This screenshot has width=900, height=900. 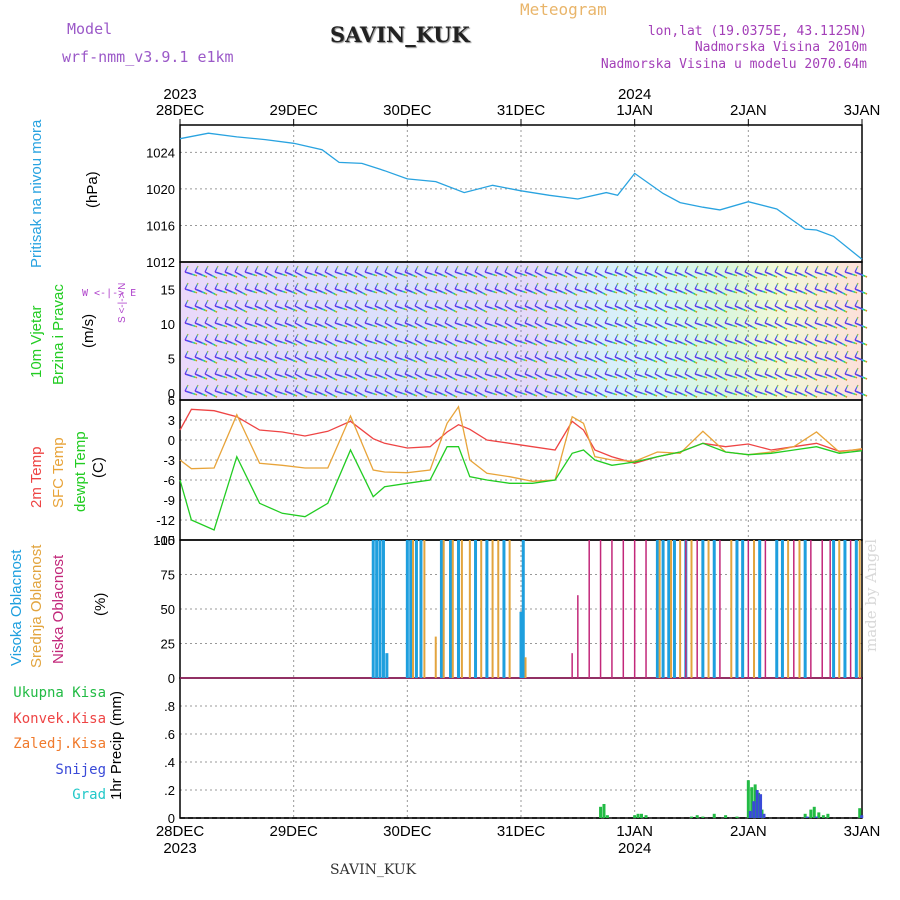 What do you see at coordinates (36, 606) in the screenshot?
I see `cloud-mid-title: Srednja Oblacnost` at bounding box center [36, 606].